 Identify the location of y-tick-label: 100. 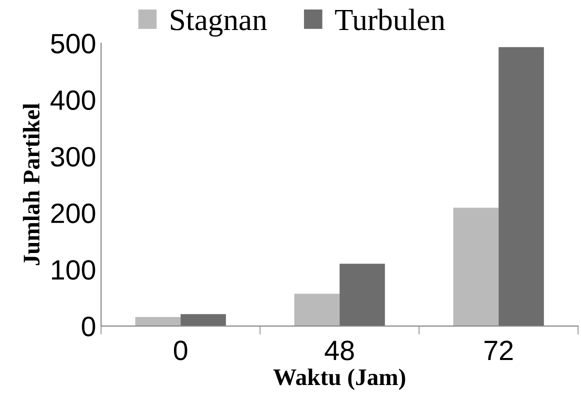
(74, 270).